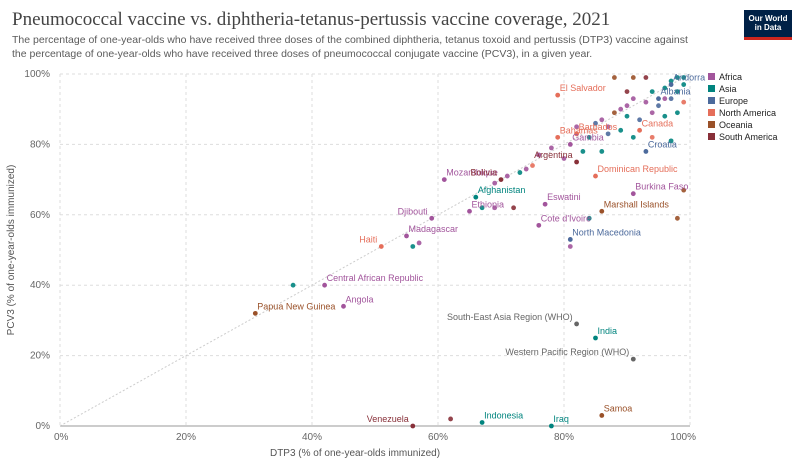 This screenshot has width=800, height=466. I want to click on y-tick-label: 40%, so click(40, 285).